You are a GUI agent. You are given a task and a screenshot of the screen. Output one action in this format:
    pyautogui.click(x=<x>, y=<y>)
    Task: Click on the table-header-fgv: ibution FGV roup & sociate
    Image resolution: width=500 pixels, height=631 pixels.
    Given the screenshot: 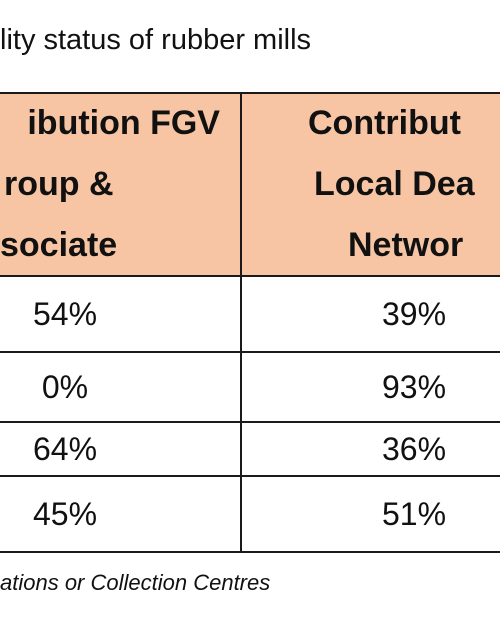 What is the action you would take?
    pyautogui.click(x=120, y=184)
    